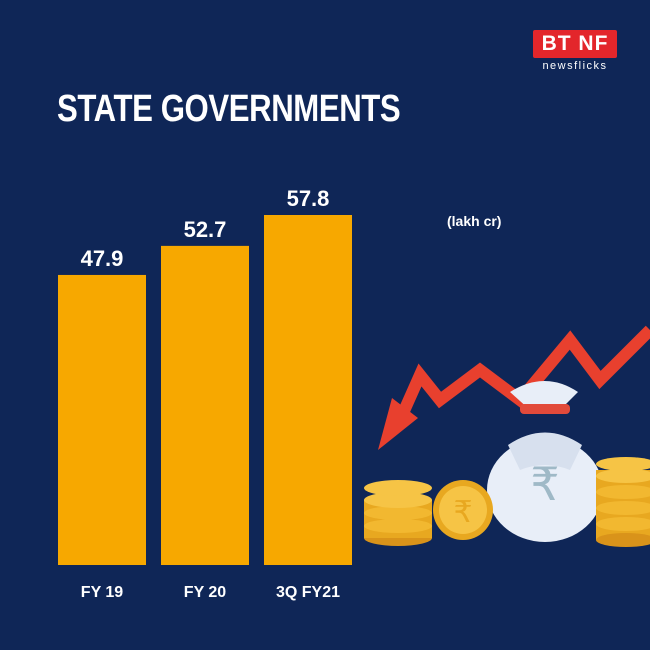  I want to click on rising-arrow-icon, so click(514, 387).